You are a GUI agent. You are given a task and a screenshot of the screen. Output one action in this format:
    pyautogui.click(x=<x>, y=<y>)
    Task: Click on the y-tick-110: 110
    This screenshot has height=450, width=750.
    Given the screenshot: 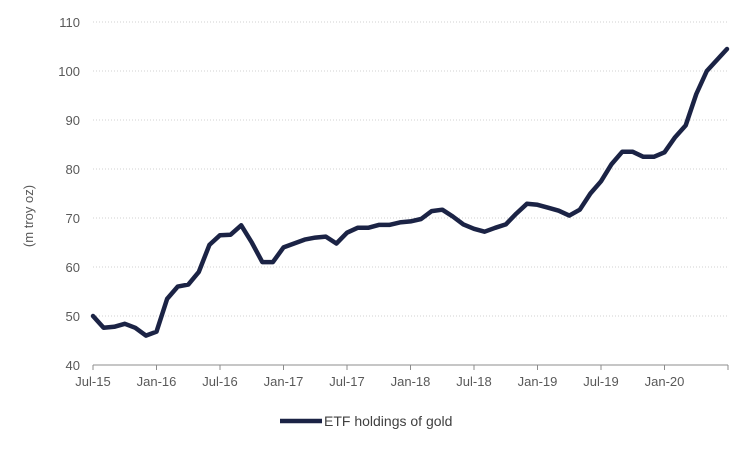 What is the action you would take?
    pyautogui.click(x=69, y=22)
    